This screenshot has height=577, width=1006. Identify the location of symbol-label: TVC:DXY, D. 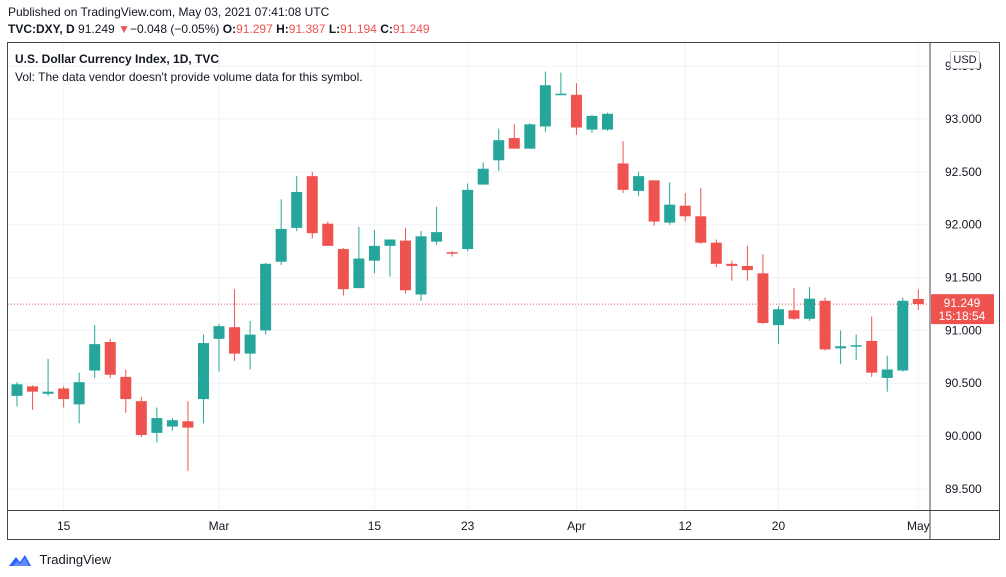
(41, 29).